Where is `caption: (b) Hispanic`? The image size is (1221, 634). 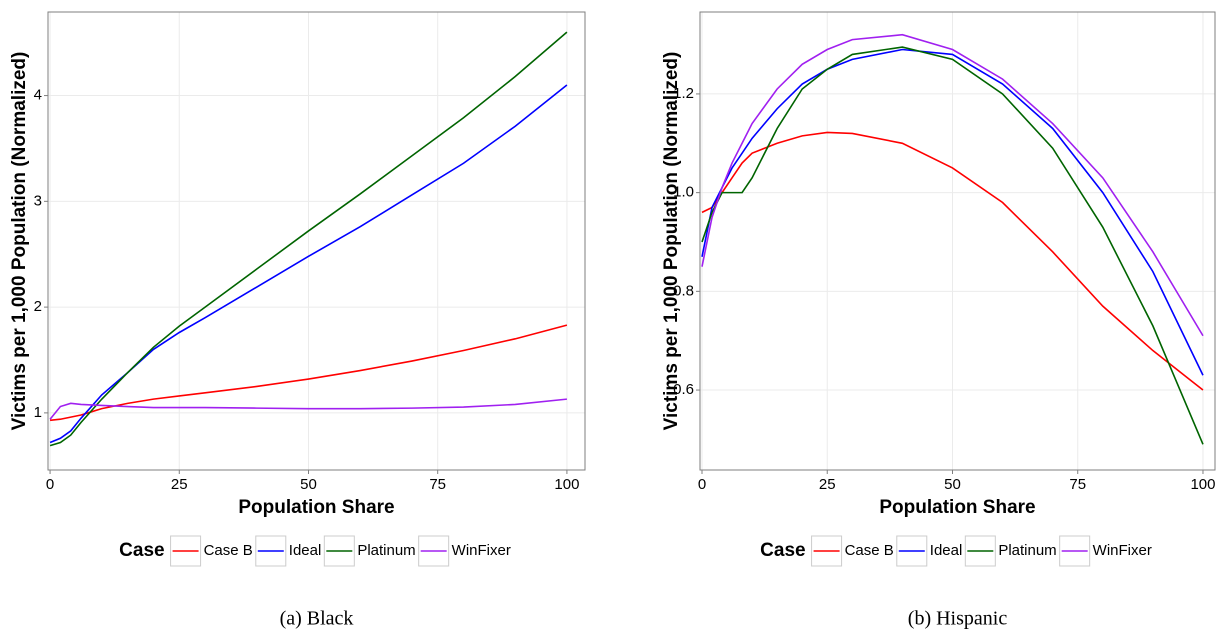
caption: (b) Hispanic is located at coordinates (958, 619).